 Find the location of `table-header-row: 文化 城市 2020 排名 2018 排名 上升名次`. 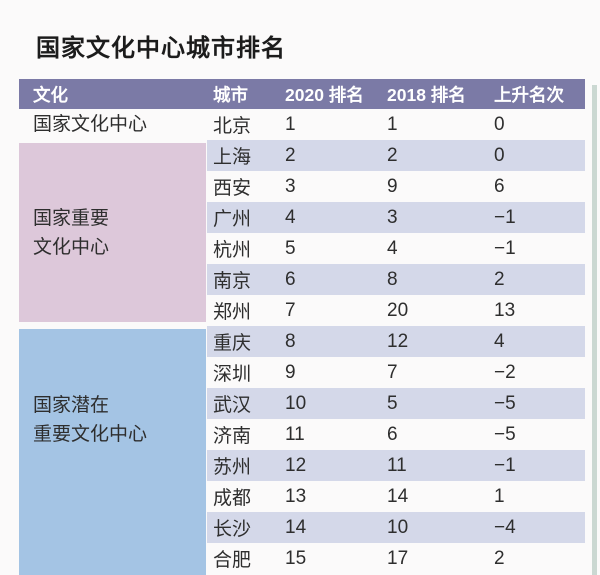

table-header-row: 文化 城市 2020 排名 2018 排名 上升名次 is located at coordinates (302, 94).